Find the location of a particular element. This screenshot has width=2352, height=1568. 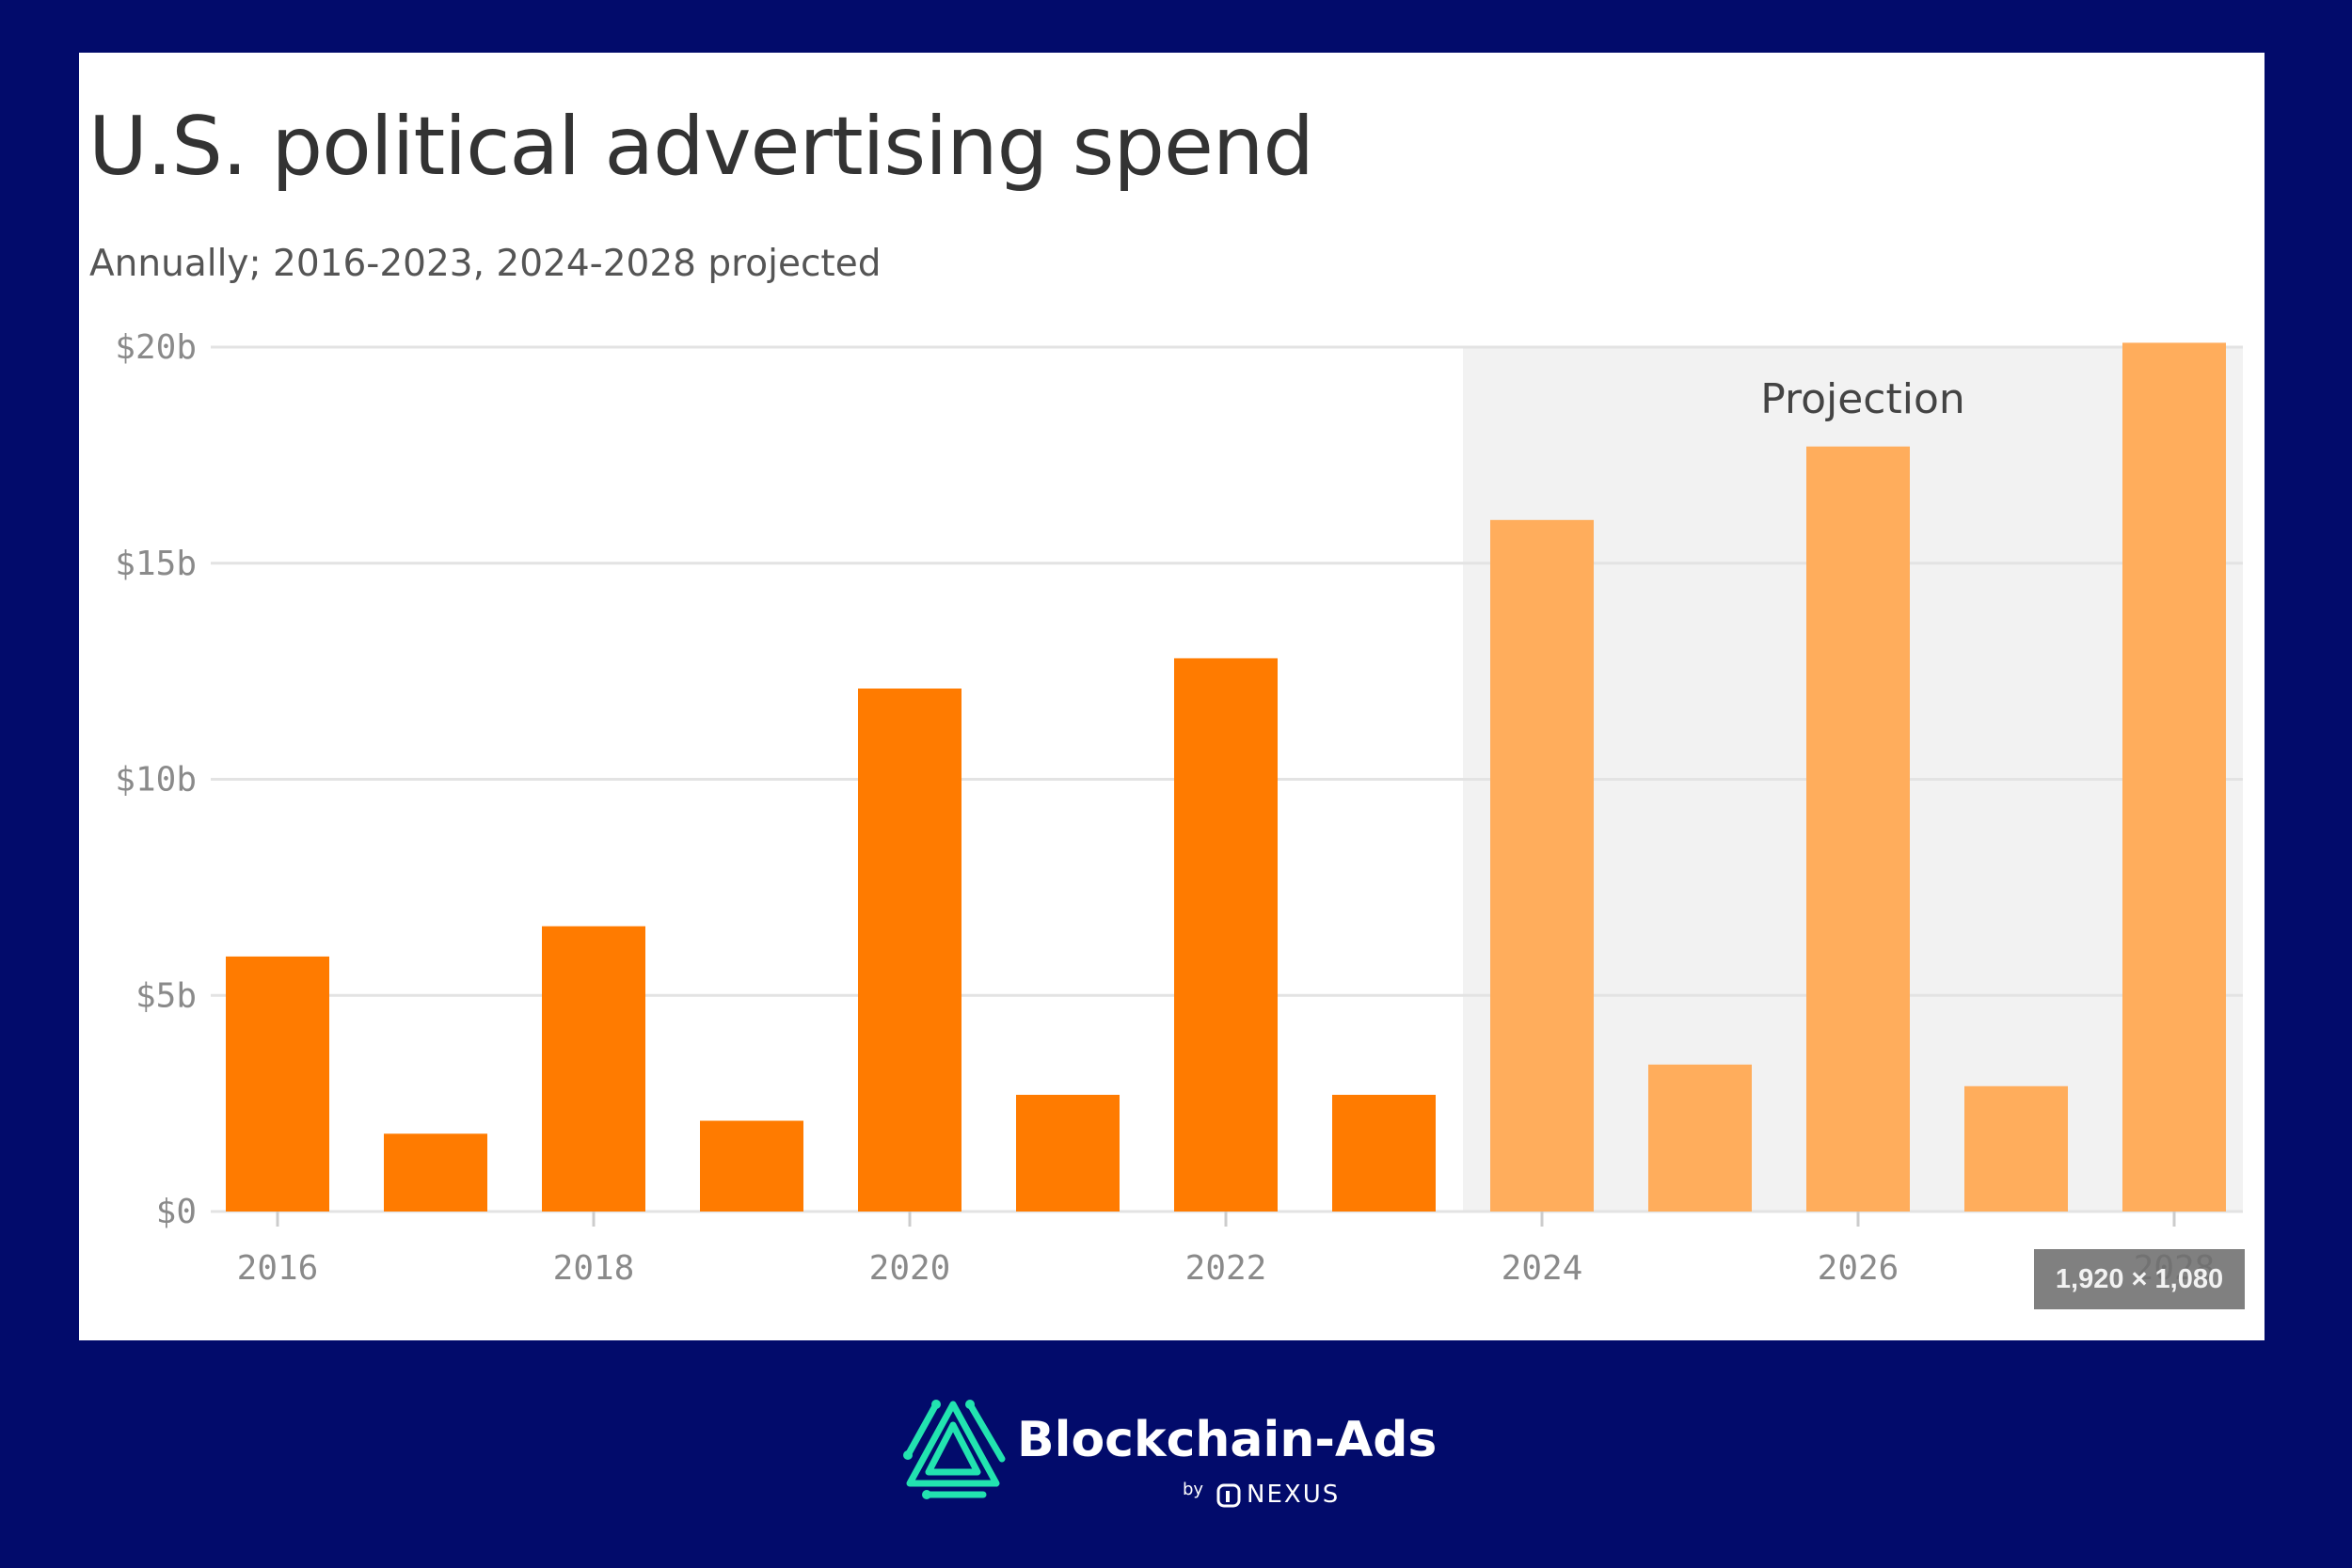

blockchain-ads-logo-icon is located at coordinates (954, 1449).